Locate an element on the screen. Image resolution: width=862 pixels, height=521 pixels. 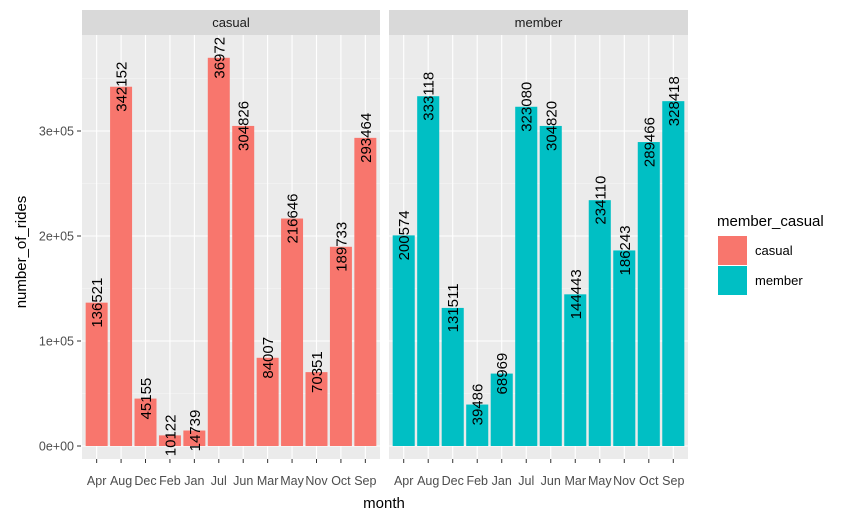
bar-value-label: 342152 is located at coordinates (122, 87).